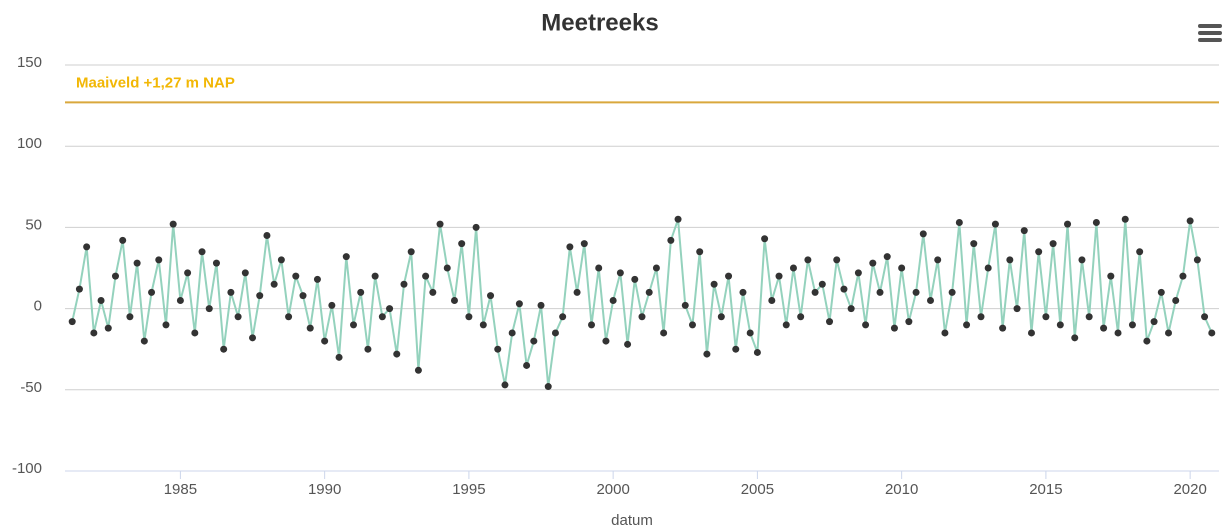 The height and width of the screenshot is (531, 1224). What do you see at coordinates (38, 306) in the screenshot?
I see `y-tick-label: 0` at bounding box center [38, 306].